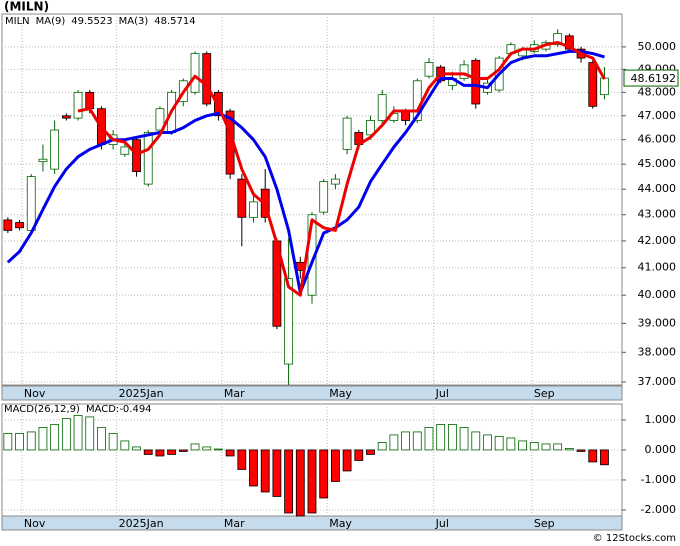 The width and height of the screenshot is (680, 546). What do you see at coordinates (657, 240) in the screenshot?
I see `y-tick-label: 42.000` at bounding box center [657, 240].